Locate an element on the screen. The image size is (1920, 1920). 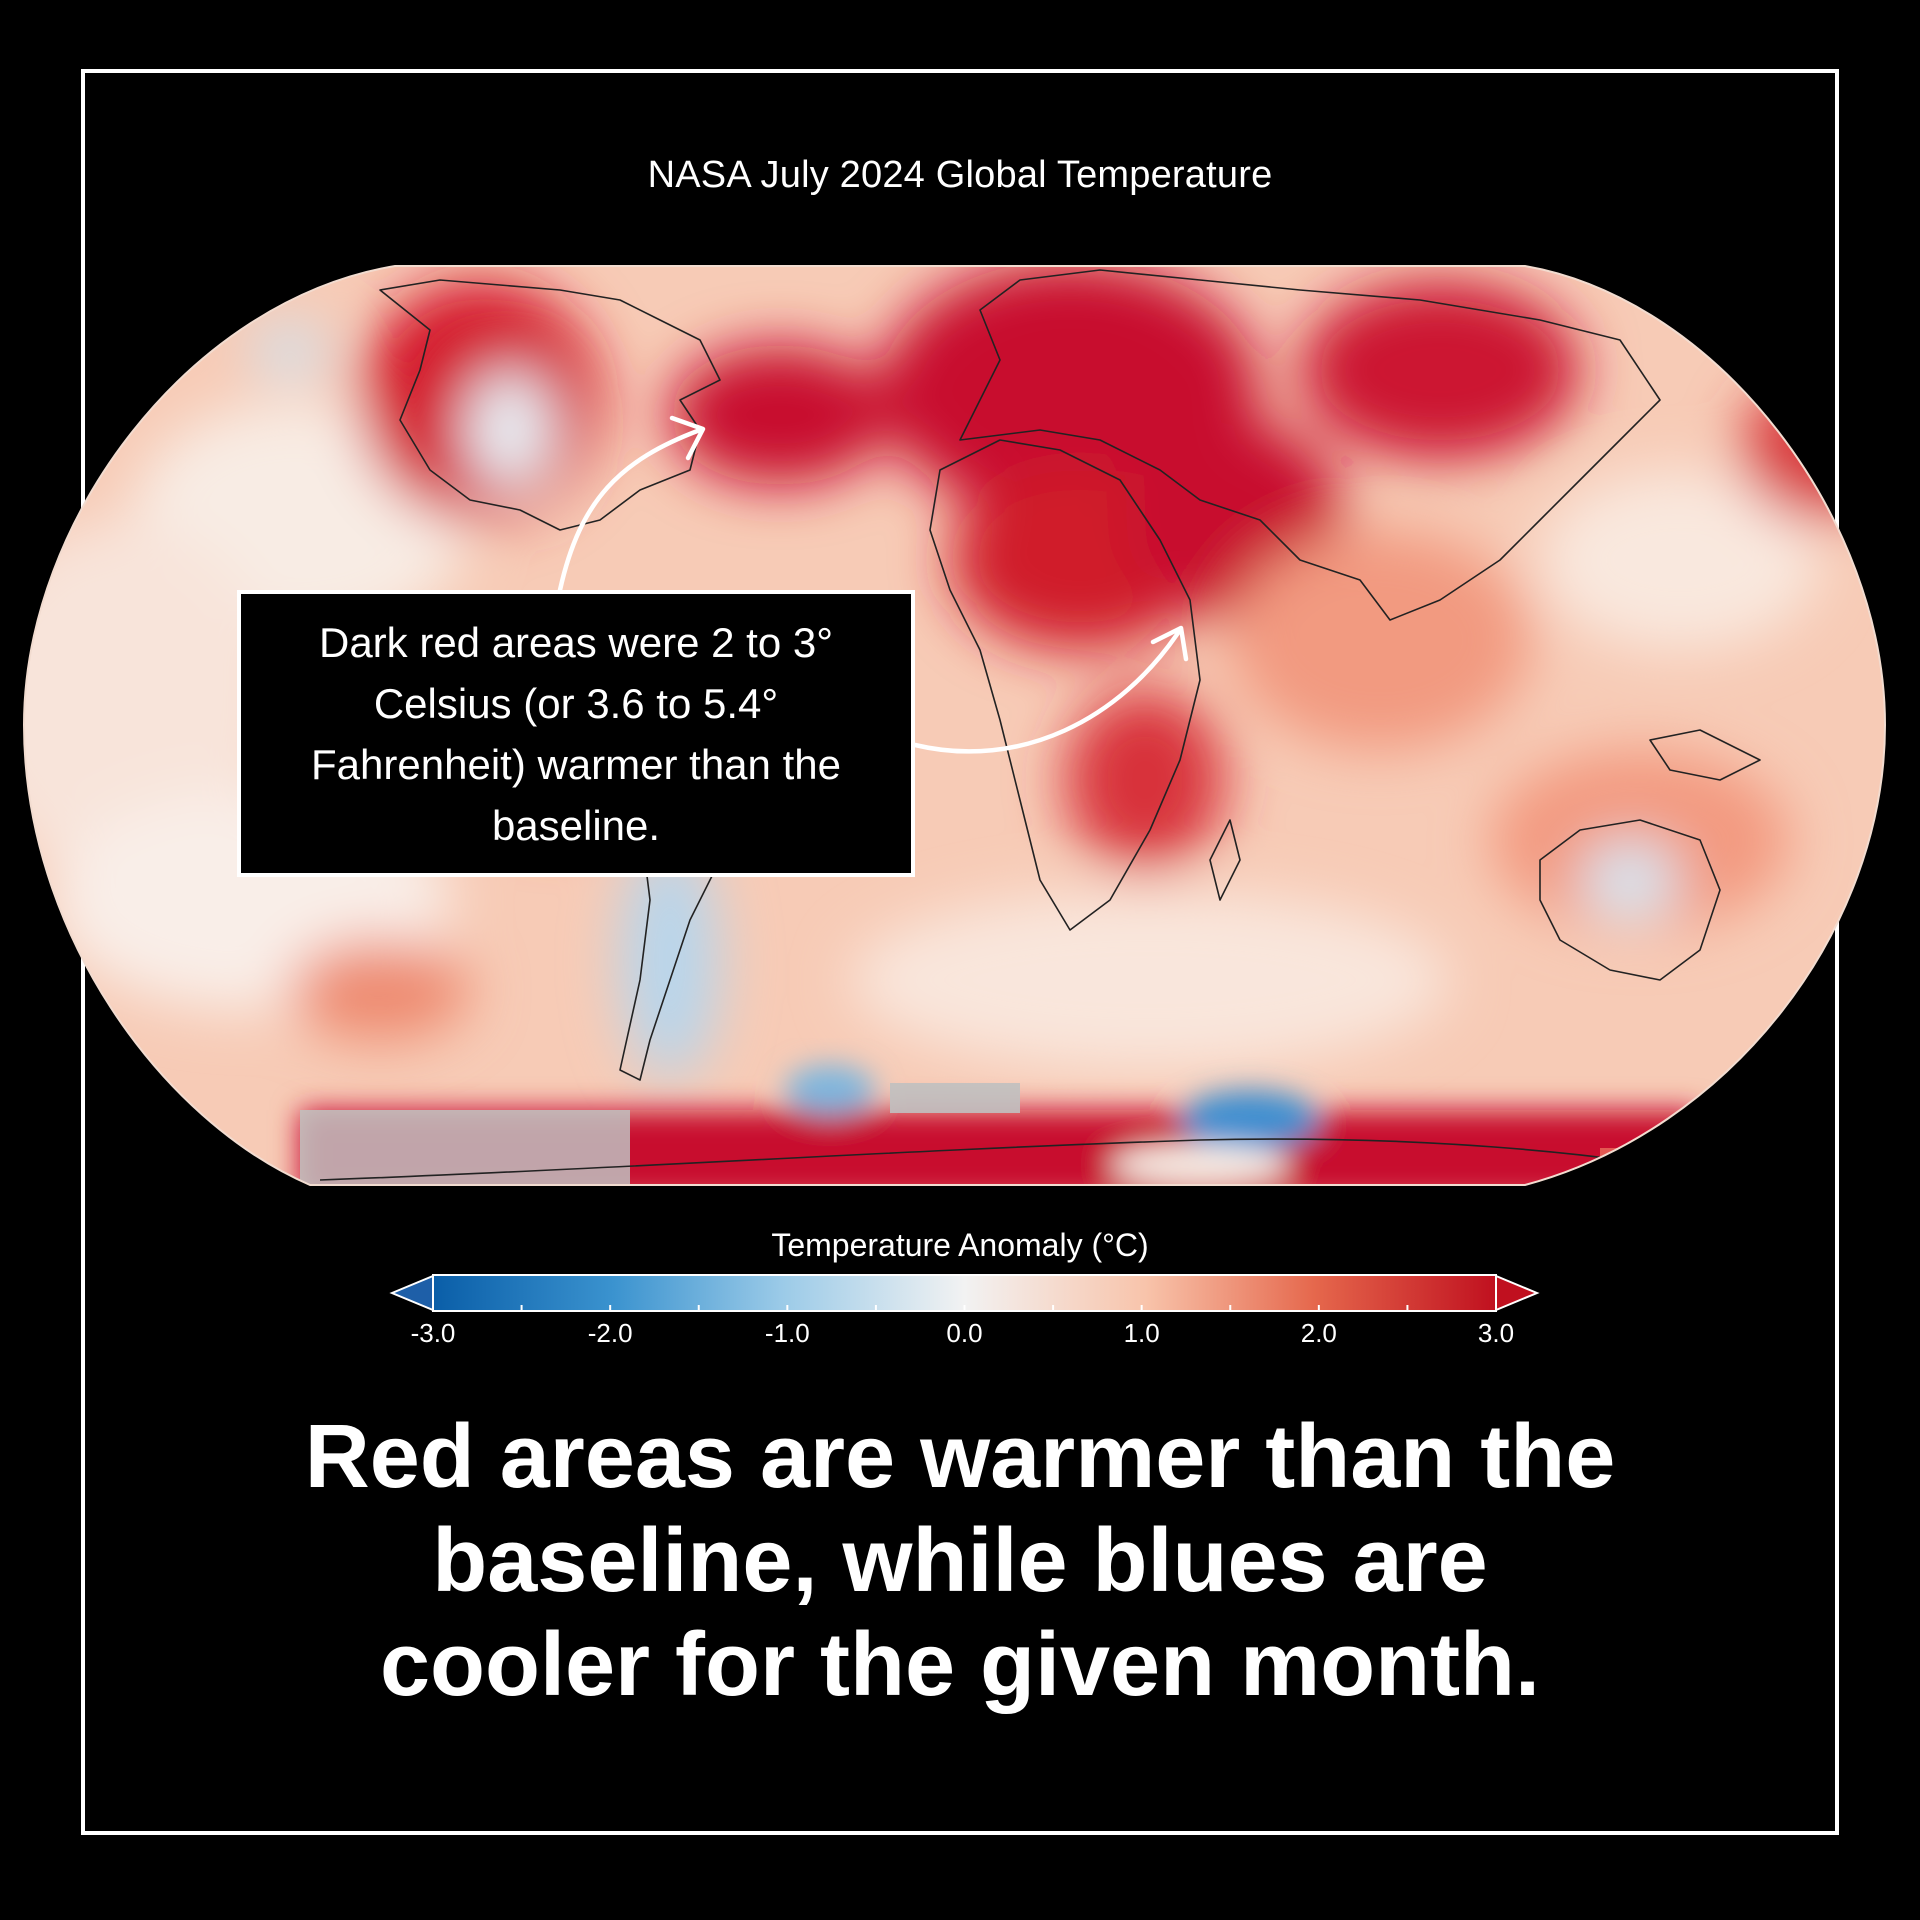
colorbar-tick-label: 2.0 is located at coordinates (1318, 1333).